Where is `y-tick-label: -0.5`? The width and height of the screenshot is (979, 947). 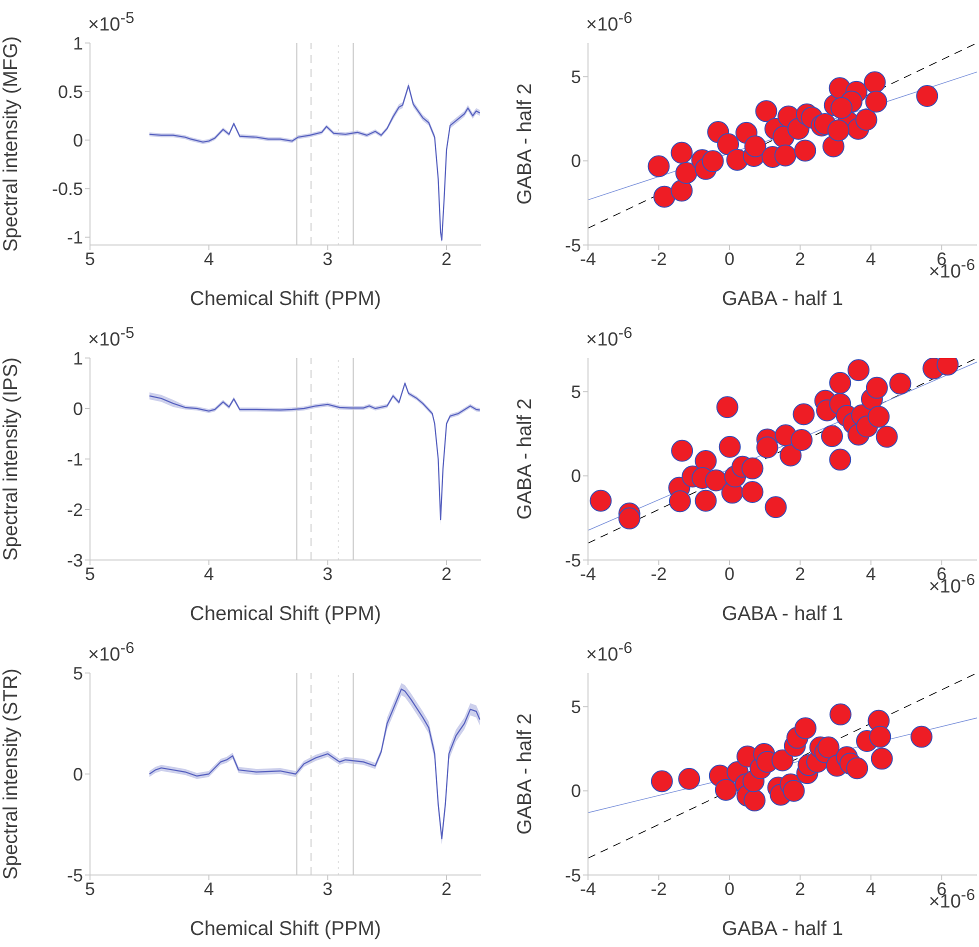
y-tick-label: -0.5 is located at coordinates (67, 189).